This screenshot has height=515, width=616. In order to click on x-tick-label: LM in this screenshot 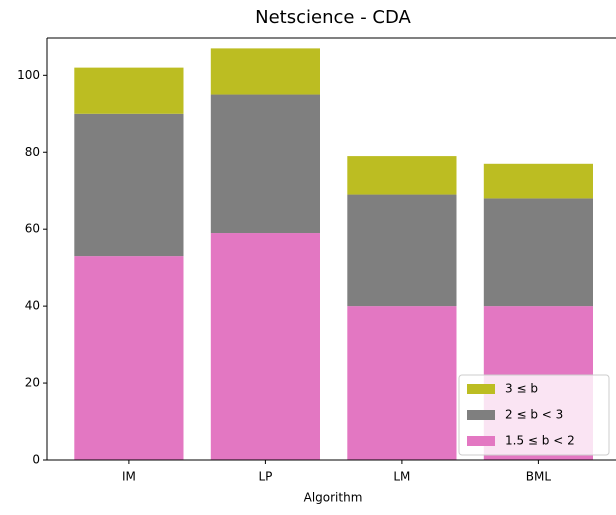, I will do `click(401, 477)`.